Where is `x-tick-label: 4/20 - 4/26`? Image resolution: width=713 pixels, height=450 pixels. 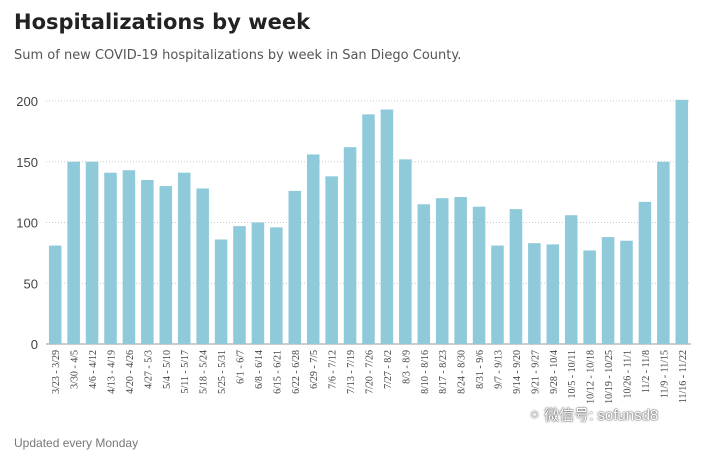
x-tick-label: 4/20 - 4/26 is located at coordinates (130, 372).